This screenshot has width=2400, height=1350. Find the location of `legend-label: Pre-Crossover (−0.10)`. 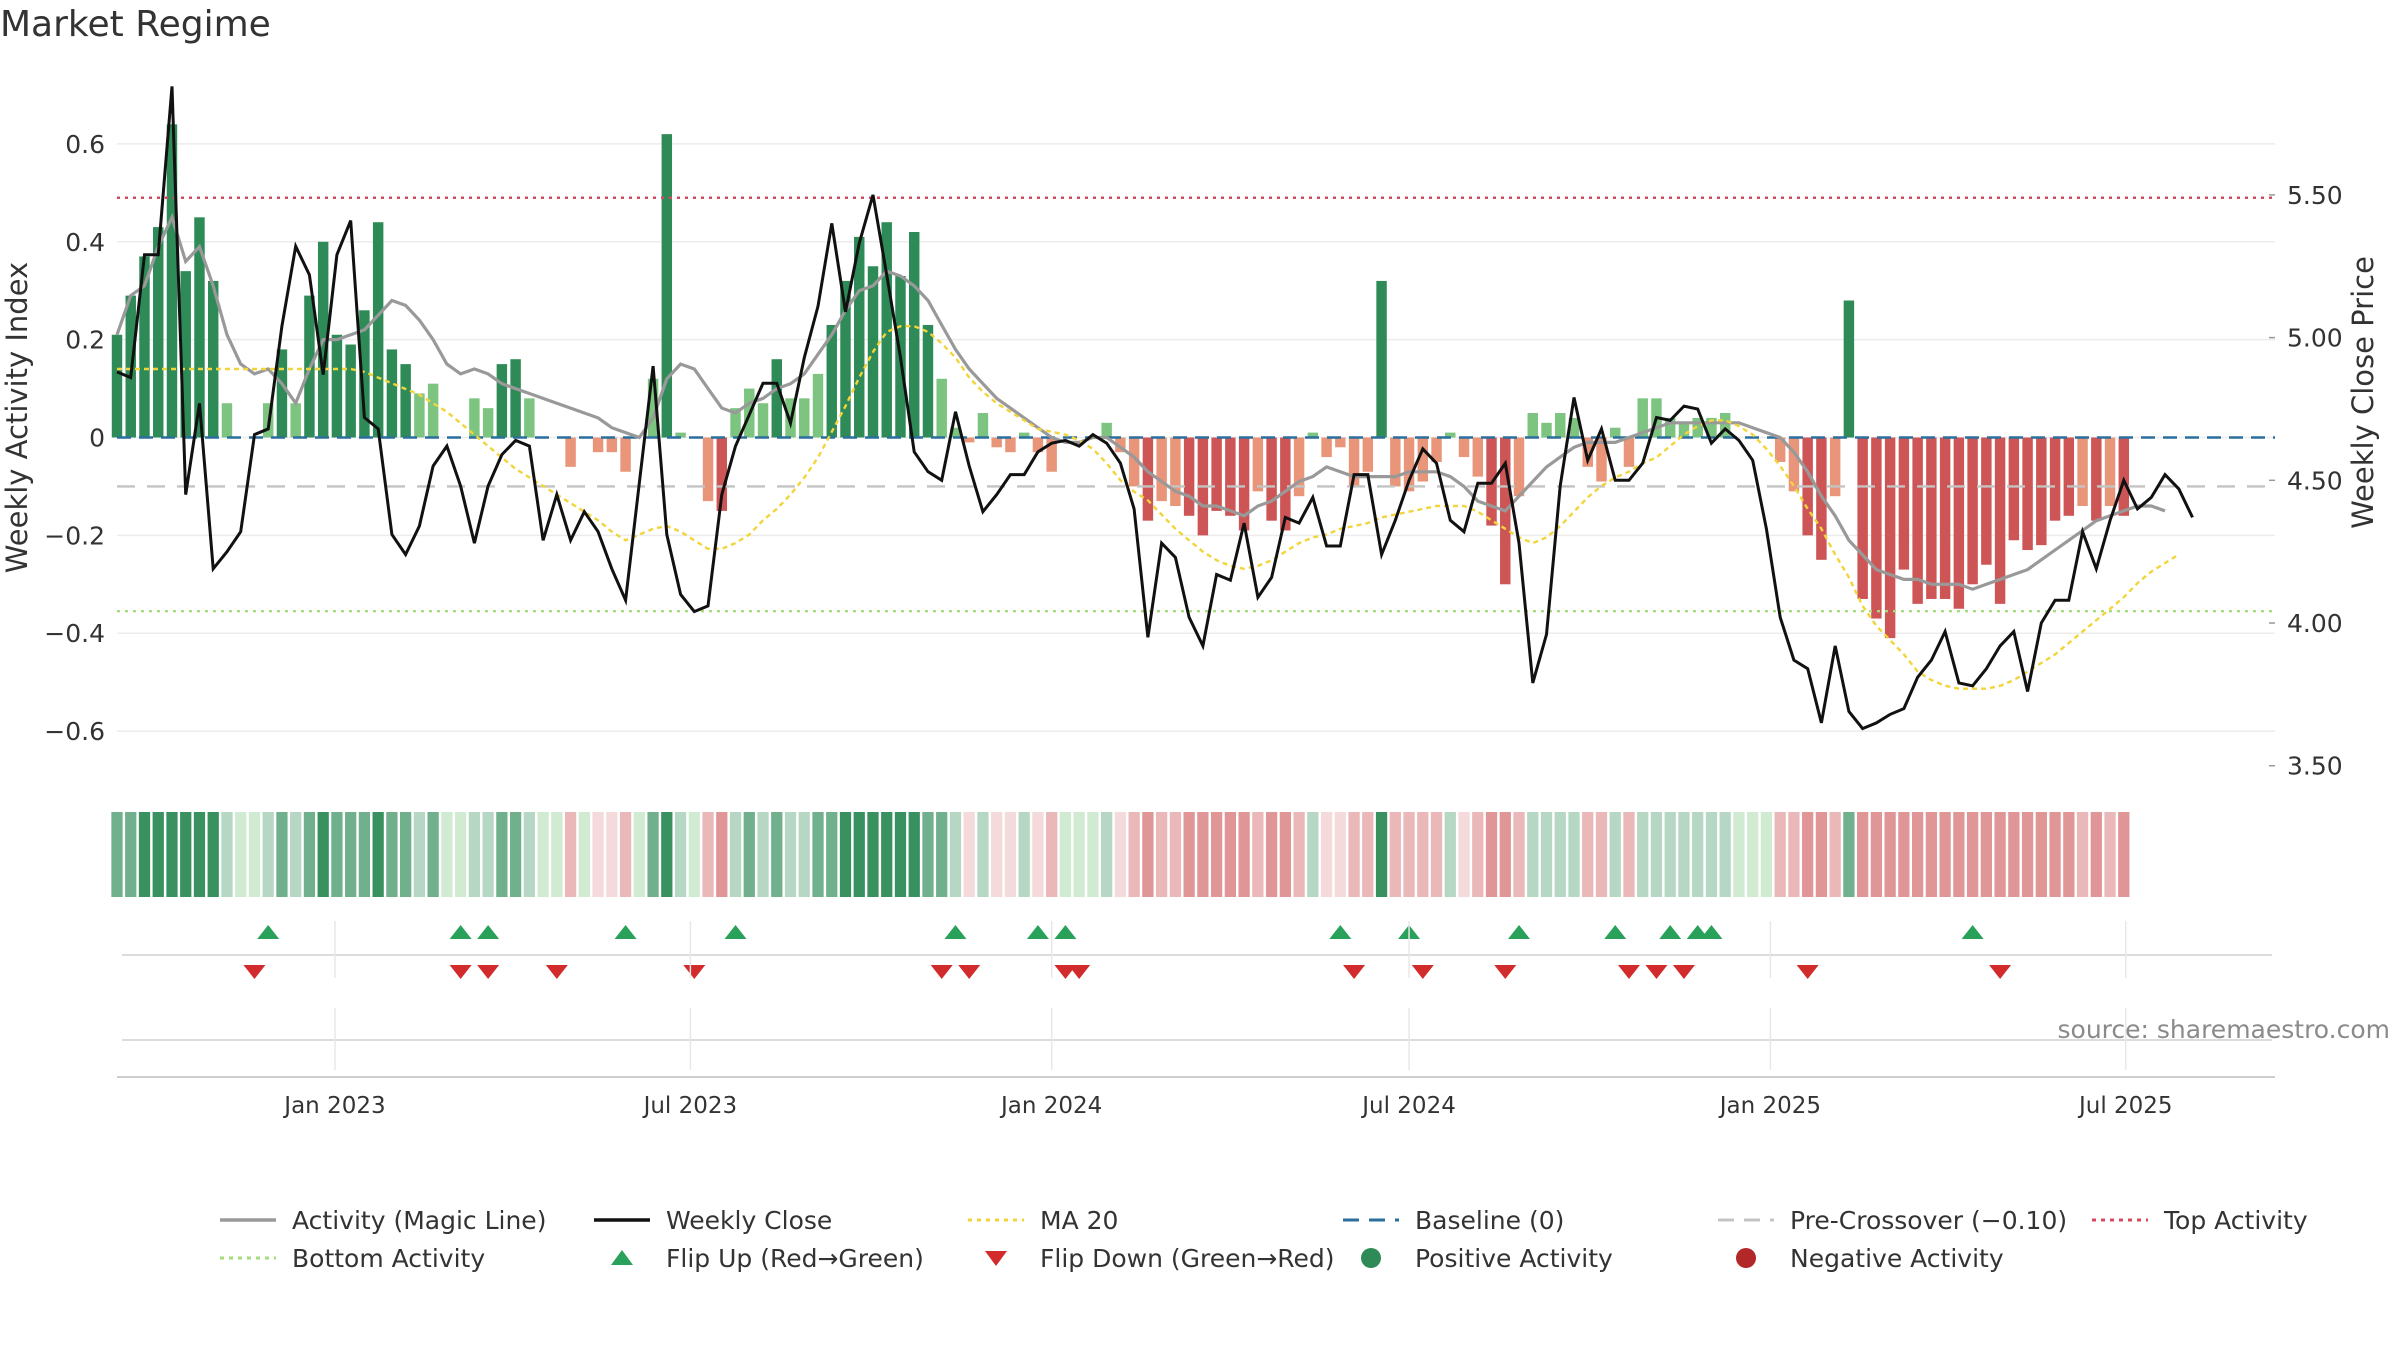

legend-label: Pre-Crossover (−0.10) is located at coordinates (1929, 1220).